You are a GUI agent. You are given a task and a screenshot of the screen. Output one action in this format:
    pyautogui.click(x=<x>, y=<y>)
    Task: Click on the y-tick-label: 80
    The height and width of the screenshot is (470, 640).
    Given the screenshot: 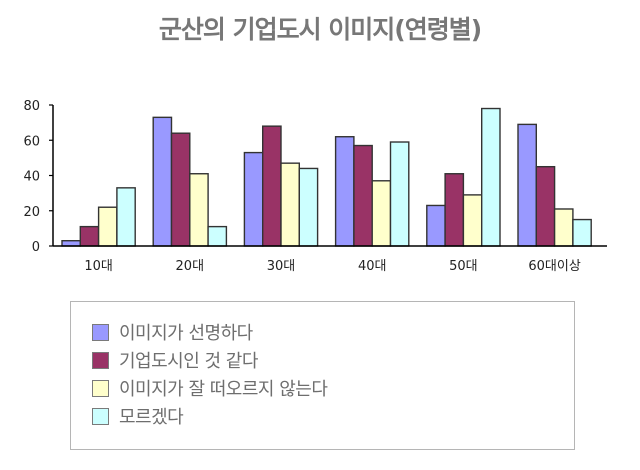 What is the action you would take?
    pyautogui.click(x=31, y=106)
    